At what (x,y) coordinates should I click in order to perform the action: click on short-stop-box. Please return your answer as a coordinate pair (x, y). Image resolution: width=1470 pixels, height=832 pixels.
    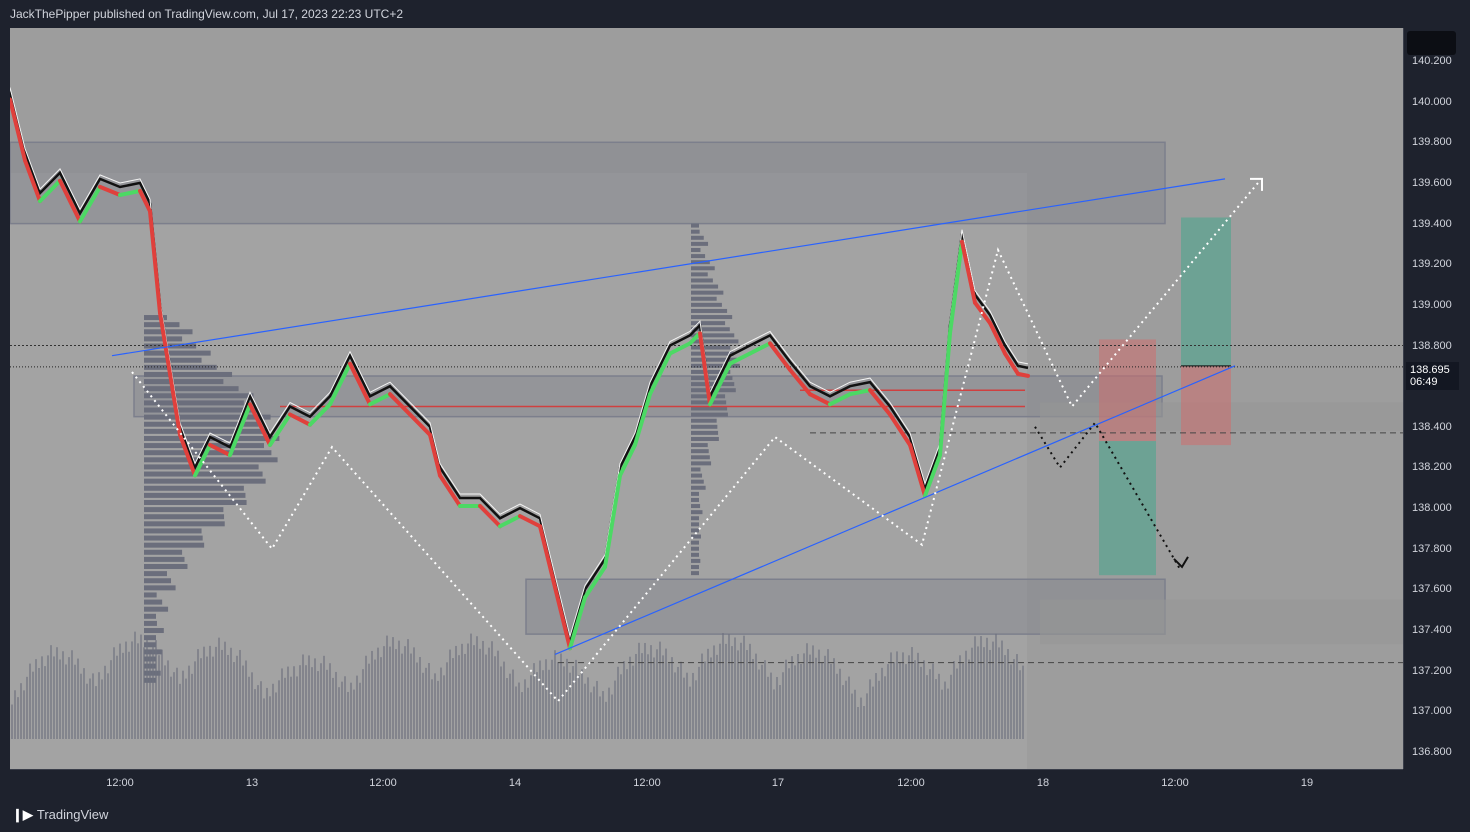
    Looking at the image, I should click on (1127, 390).